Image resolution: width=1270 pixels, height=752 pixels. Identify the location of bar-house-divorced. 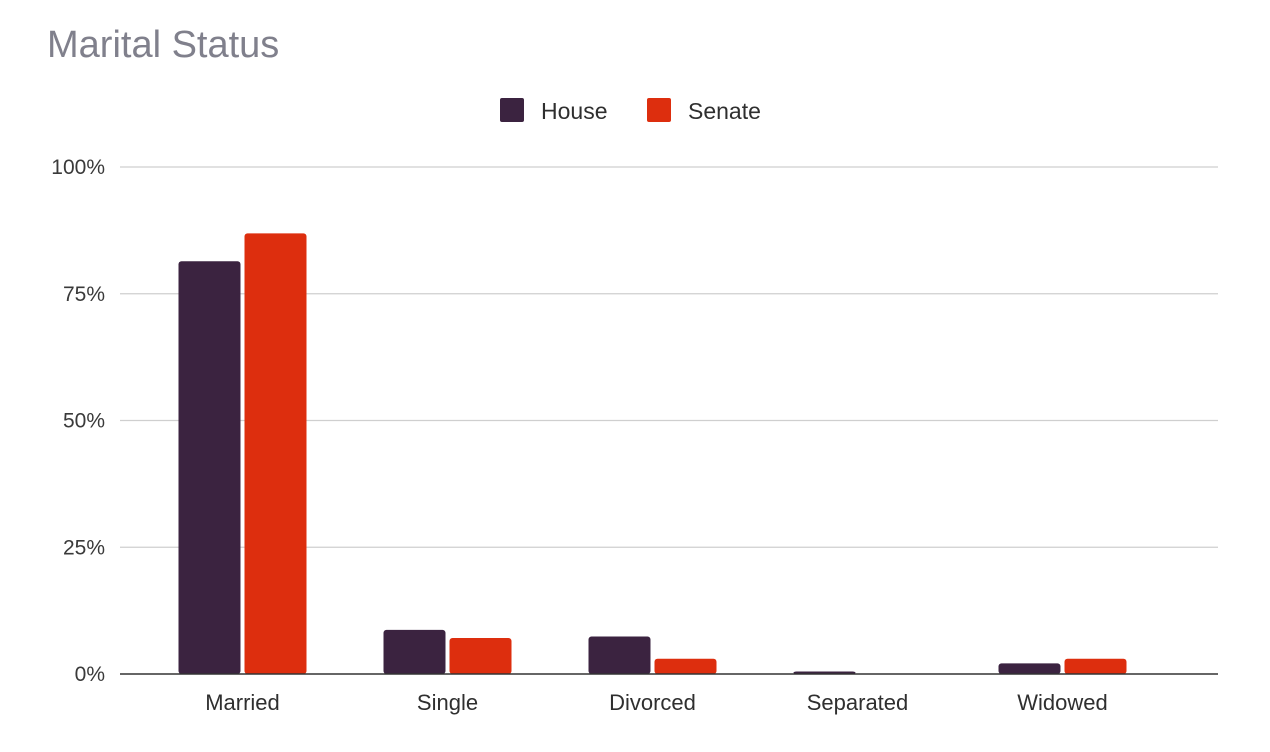
(619, 655).